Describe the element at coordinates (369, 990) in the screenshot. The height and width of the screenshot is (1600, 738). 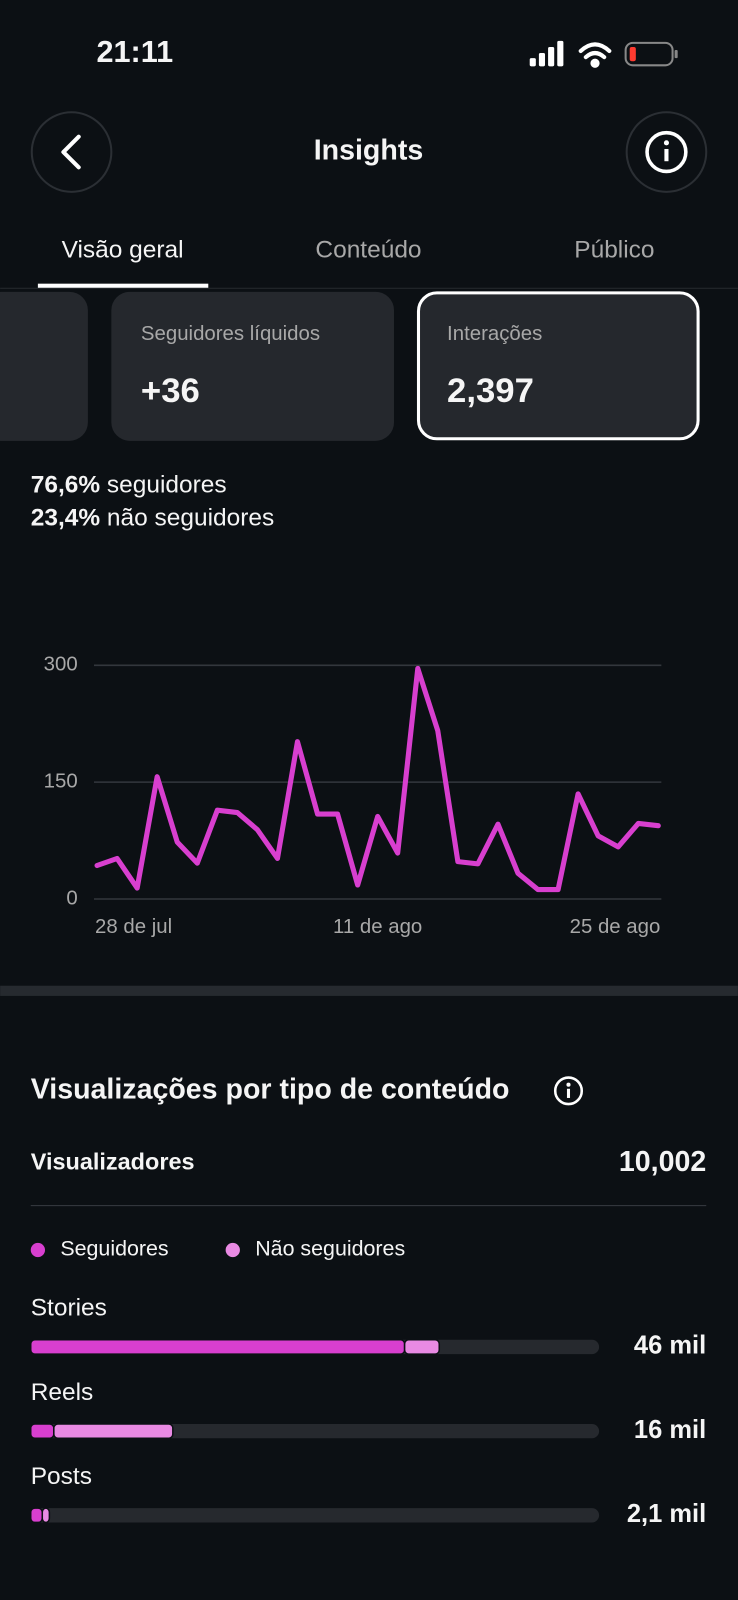
I see `section-divider` at that location.